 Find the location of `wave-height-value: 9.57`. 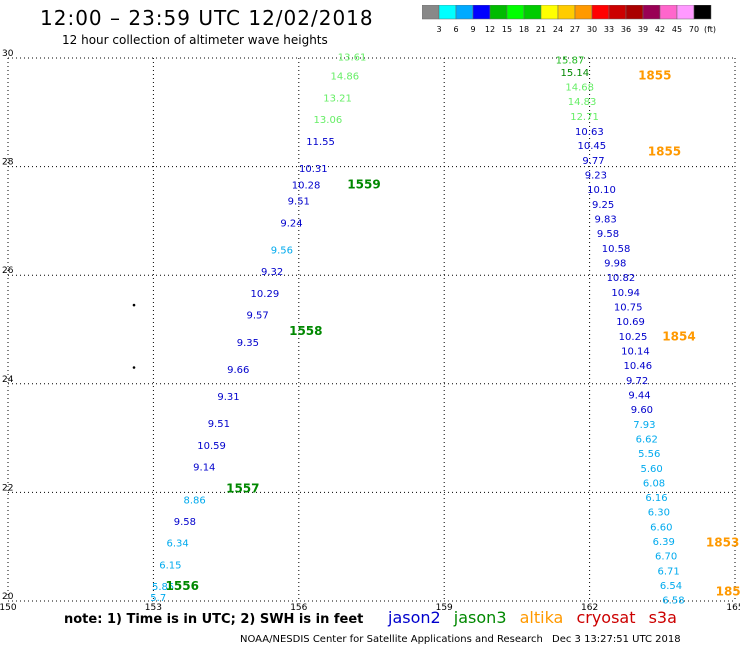

wave-height-value: 9.57 is located at coordinates (257, 316).